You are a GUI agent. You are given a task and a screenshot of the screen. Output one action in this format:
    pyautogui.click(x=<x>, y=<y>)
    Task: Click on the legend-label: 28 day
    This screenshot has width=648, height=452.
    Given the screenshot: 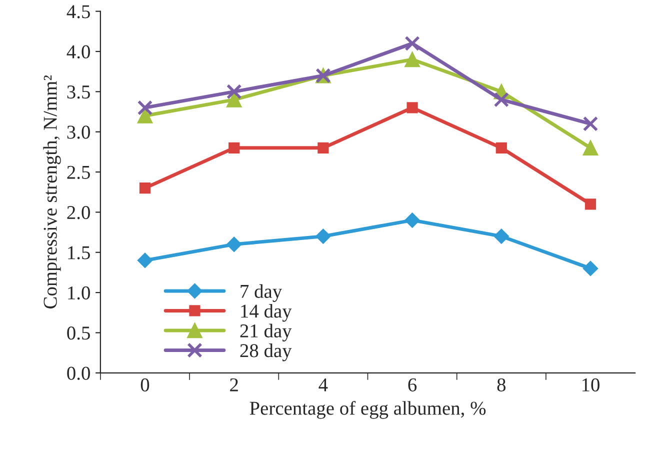 What is the action you would take?
    pyautogui.click(x=266, y=353)
    